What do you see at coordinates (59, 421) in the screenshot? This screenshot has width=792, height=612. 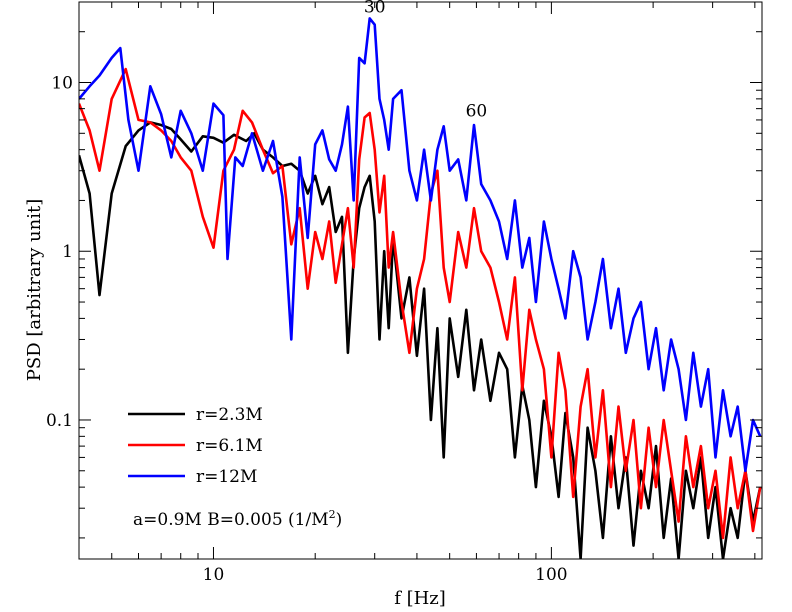 I see `y-tick-label: 0.1` at bounding box center [59, 421].